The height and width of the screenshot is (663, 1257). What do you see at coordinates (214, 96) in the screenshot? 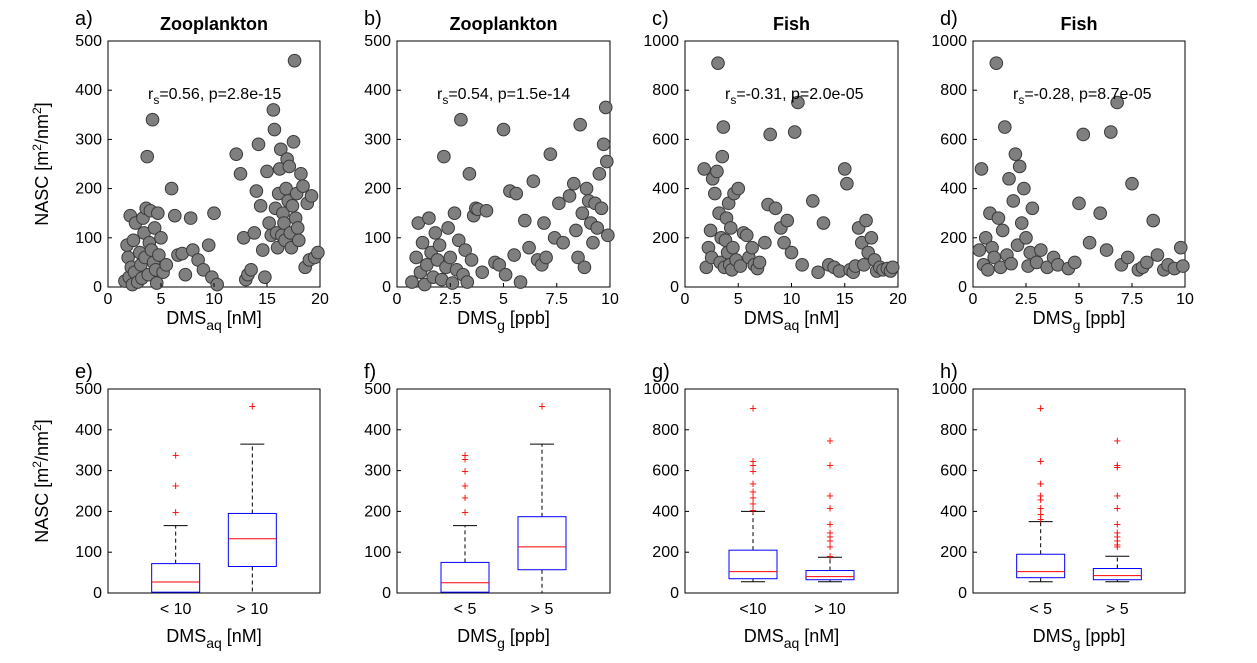
I see `correlation-annotation: rs=0.56, p=2.8e-15` at bounding box center [214, 96].